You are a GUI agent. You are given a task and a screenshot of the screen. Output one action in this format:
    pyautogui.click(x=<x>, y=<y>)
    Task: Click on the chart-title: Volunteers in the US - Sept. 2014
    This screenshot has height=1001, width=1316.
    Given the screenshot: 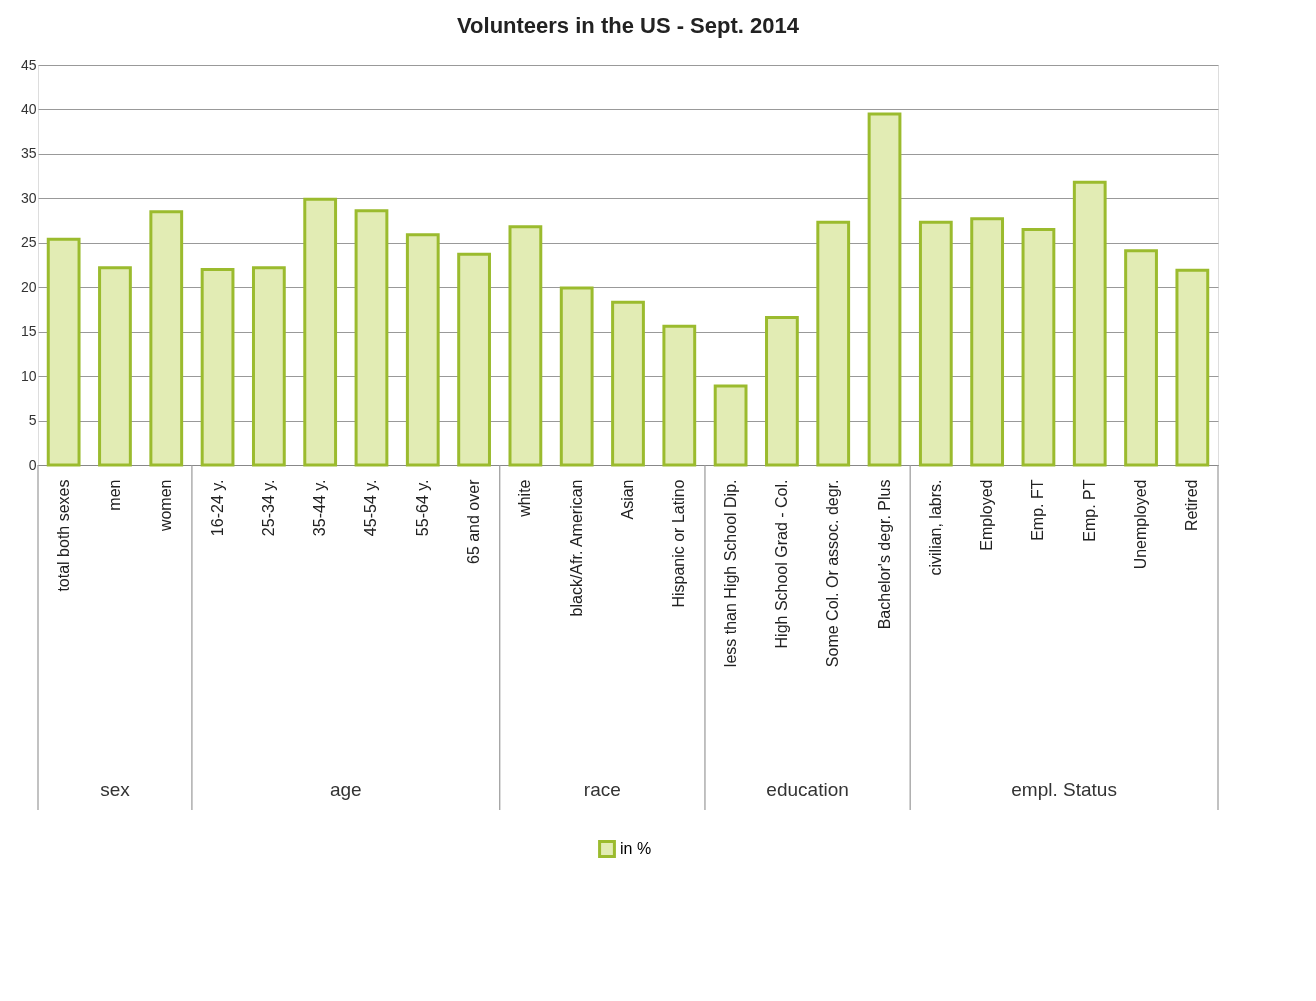 What is the action you would take?
    pyautogui.click(x=628, y=25)
    